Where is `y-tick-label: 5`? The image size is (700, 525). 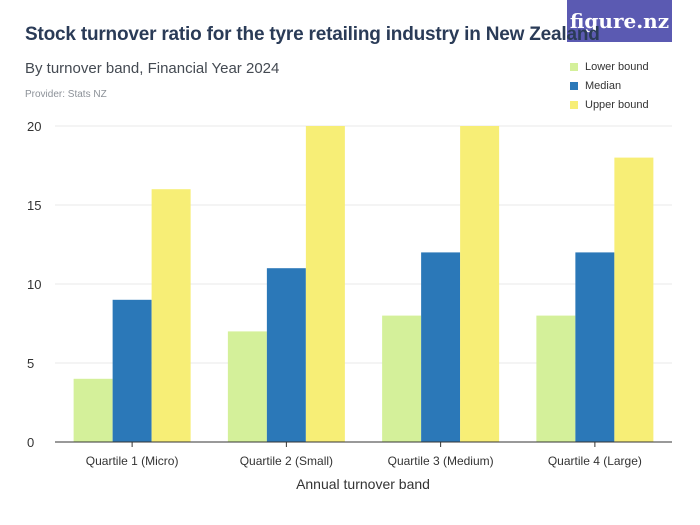 y-tick-label: 5 is located at coordinates (30, 363).